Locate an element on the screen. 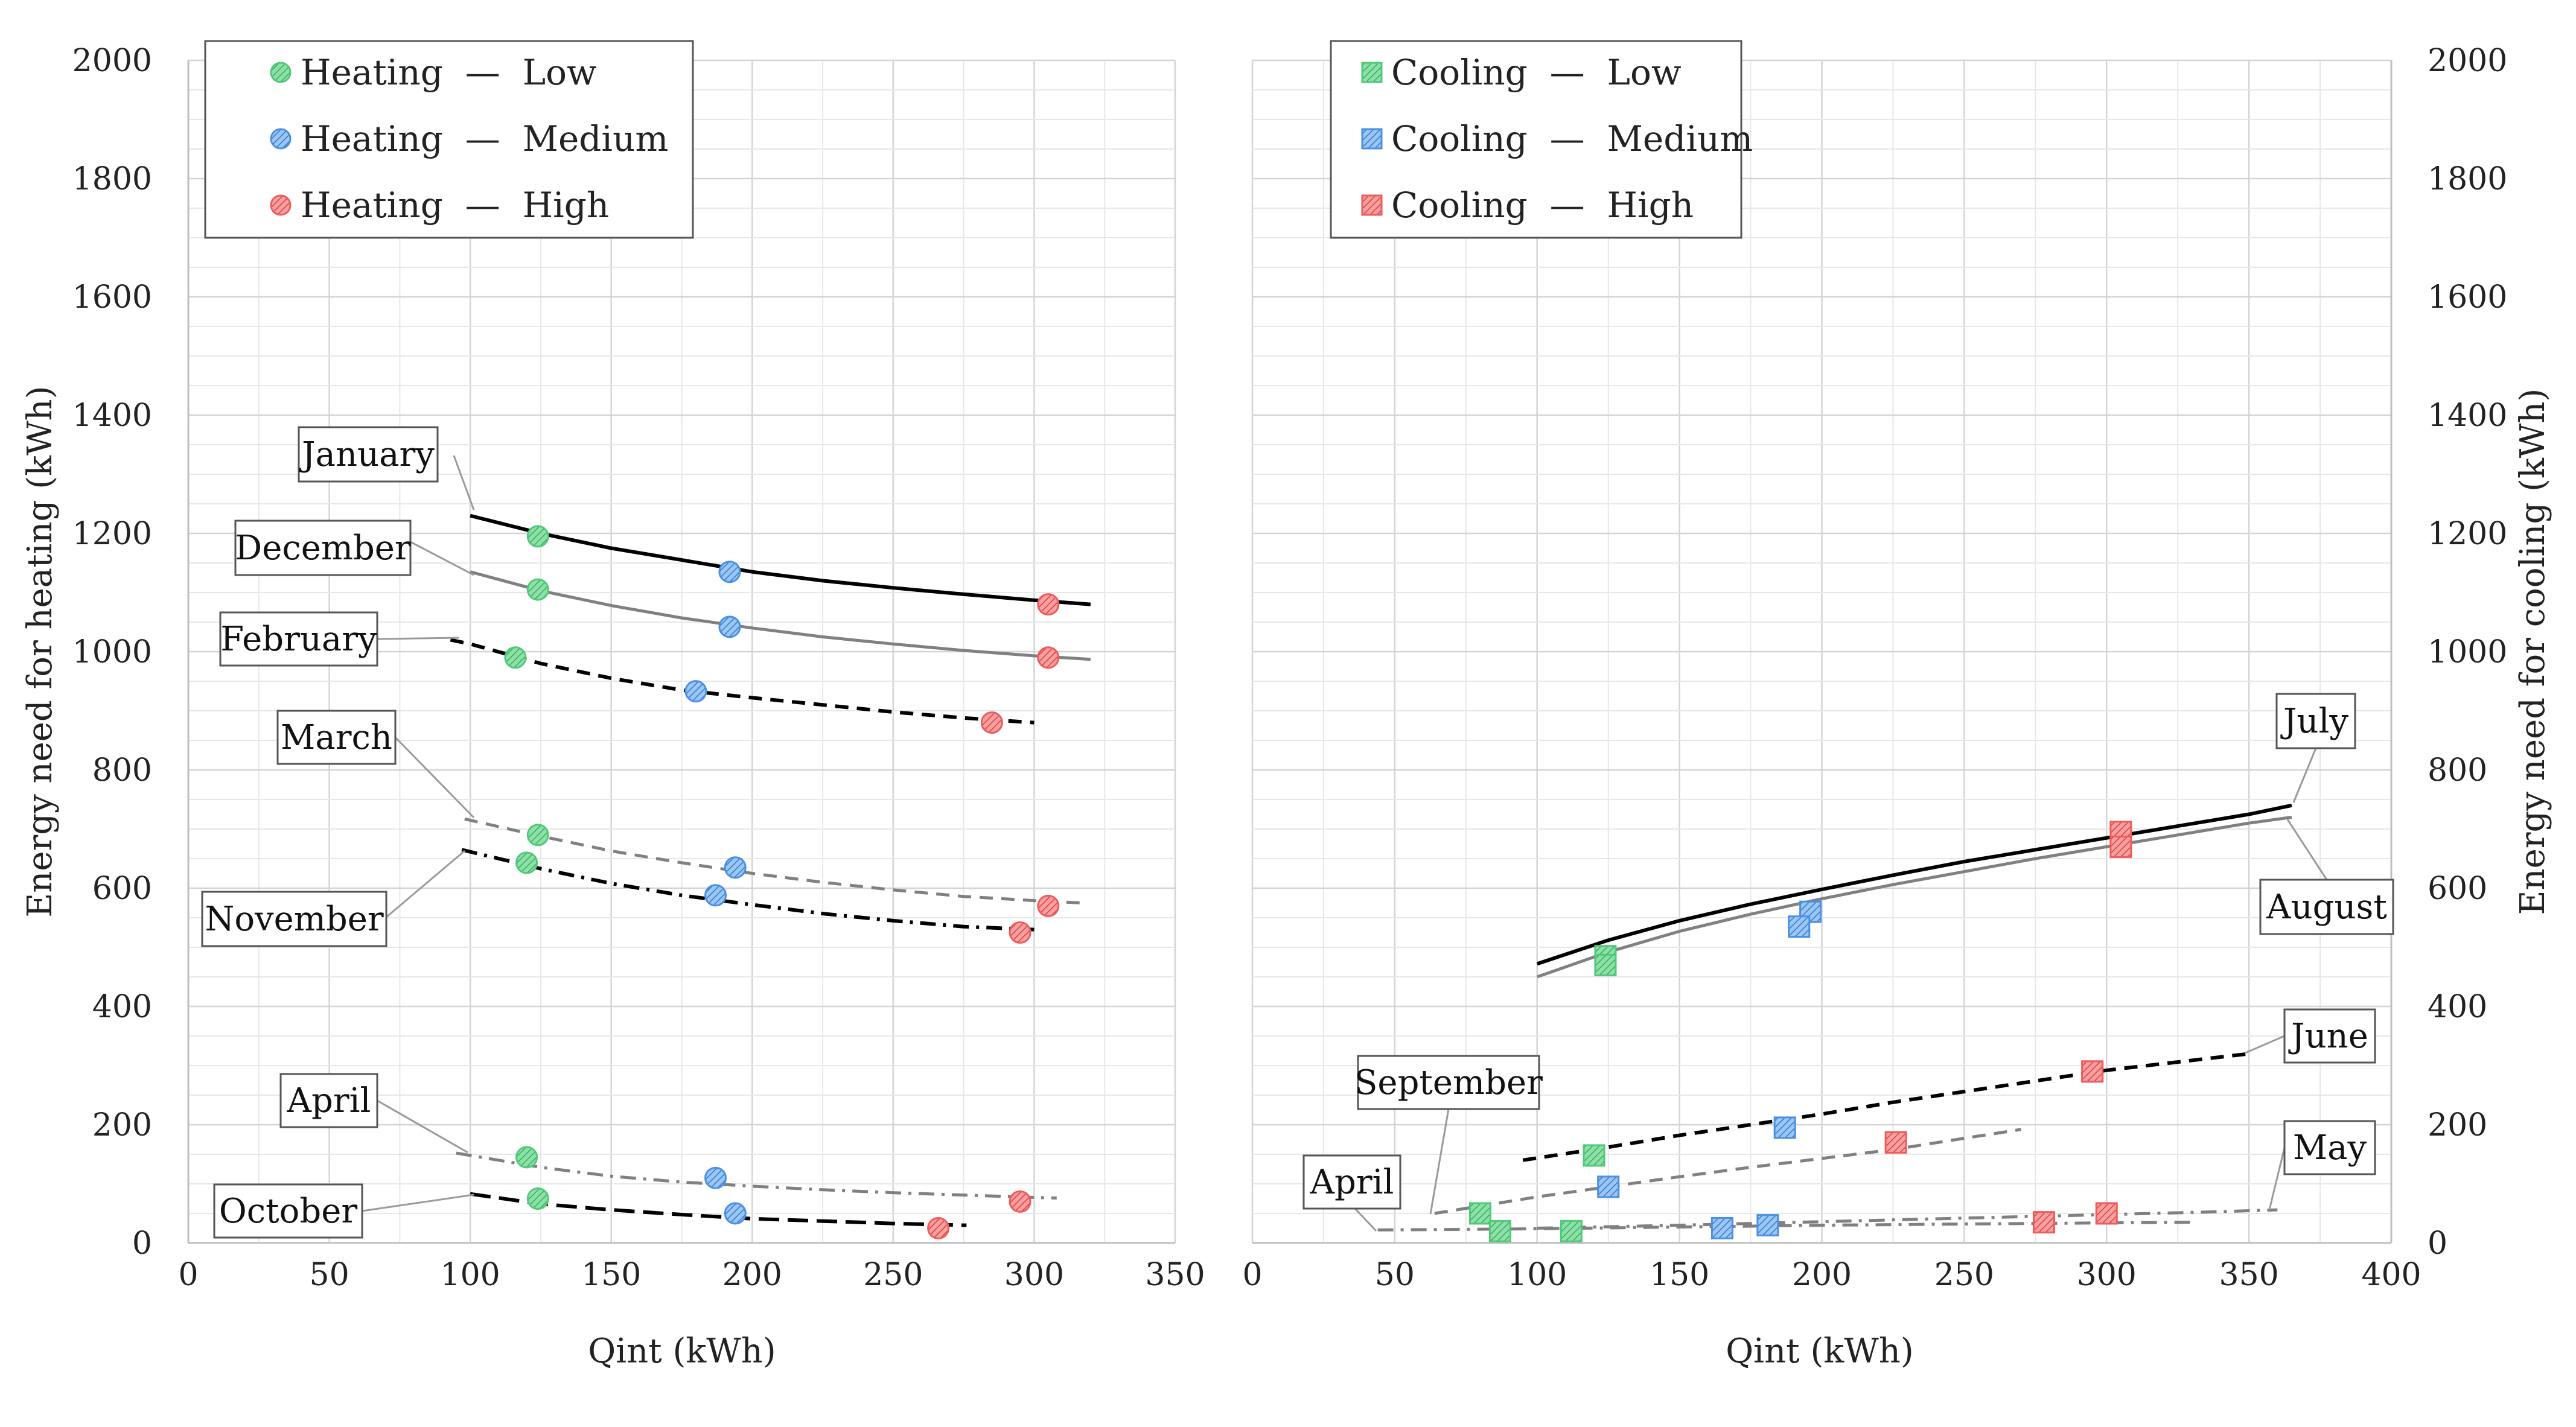  callout-label-october: October is located at coordinates (288, 1211).